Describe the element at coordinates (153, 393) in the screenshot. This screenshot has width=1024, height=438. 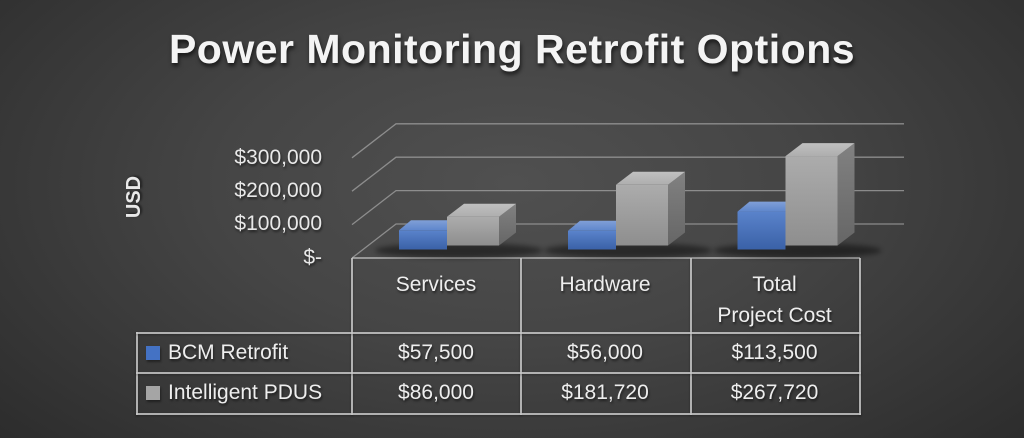
I see `legend-swatch-intelligent-pdus` at that location.